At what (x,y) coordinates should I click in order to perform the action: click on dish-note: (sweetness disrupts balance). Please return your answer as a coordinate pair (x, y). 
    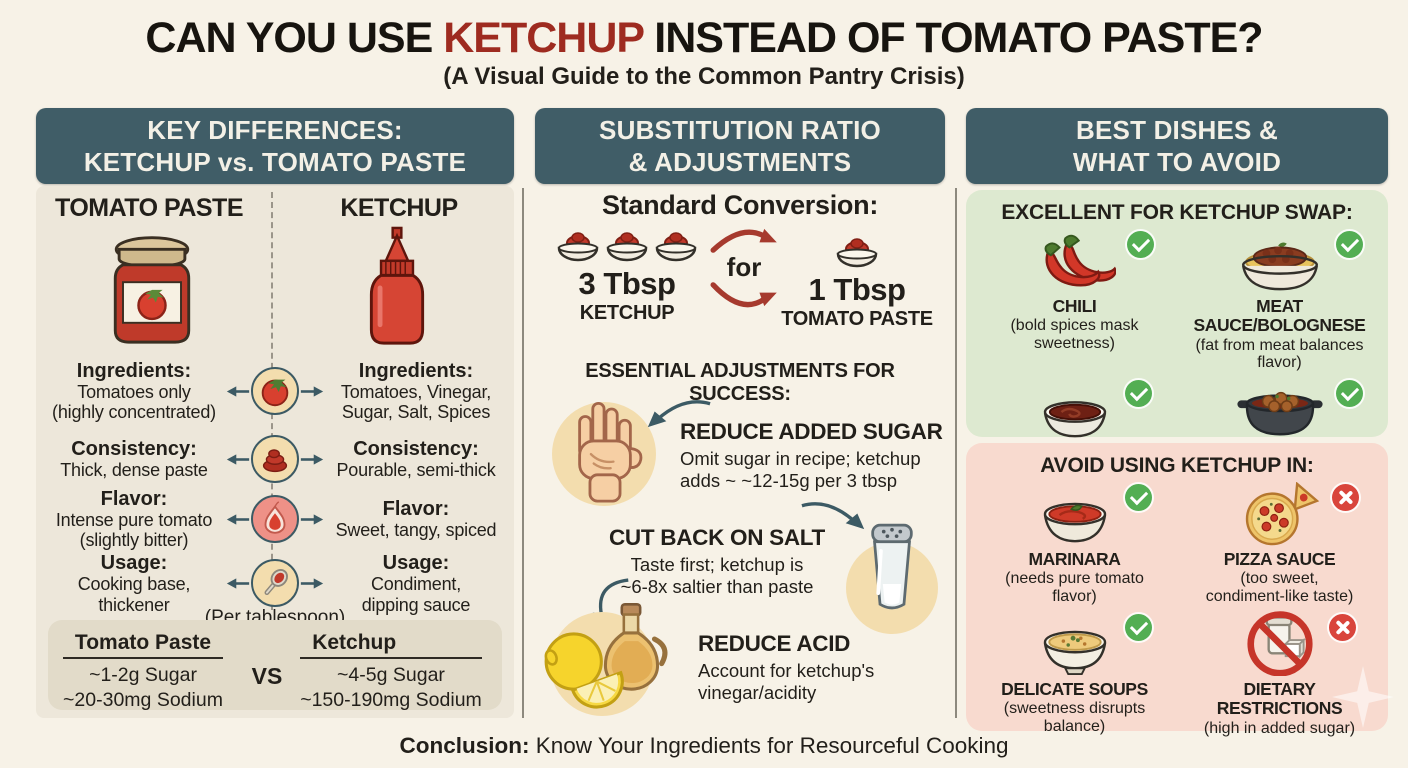
    Looking at the image, I should click on (1074, 718).